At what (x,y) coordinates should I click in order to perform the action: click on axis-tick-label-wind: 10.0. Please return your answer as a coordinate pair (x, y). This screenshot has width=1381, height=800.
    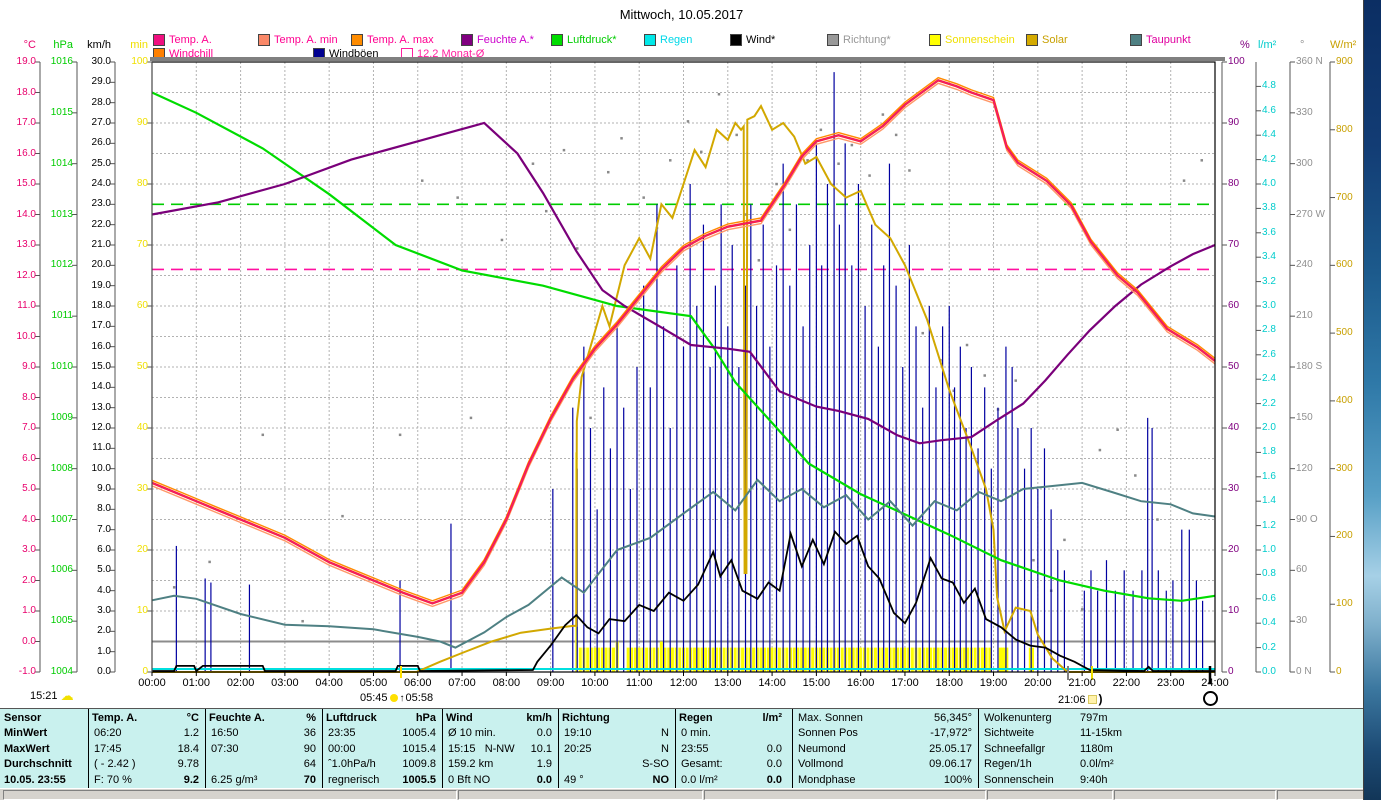
    Looking at the image, I should click on (101, 468).